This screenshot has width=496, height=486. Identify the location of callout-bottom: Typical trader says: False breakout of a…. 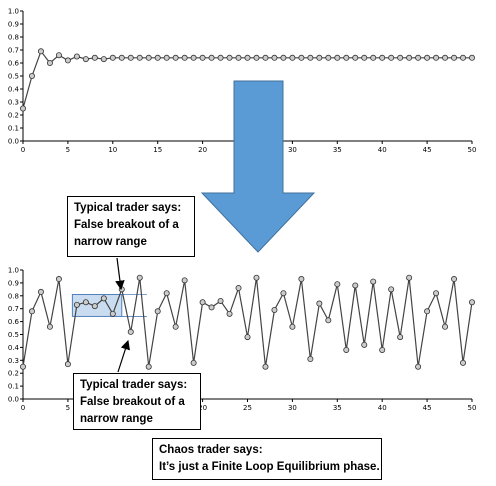
(137, 401).